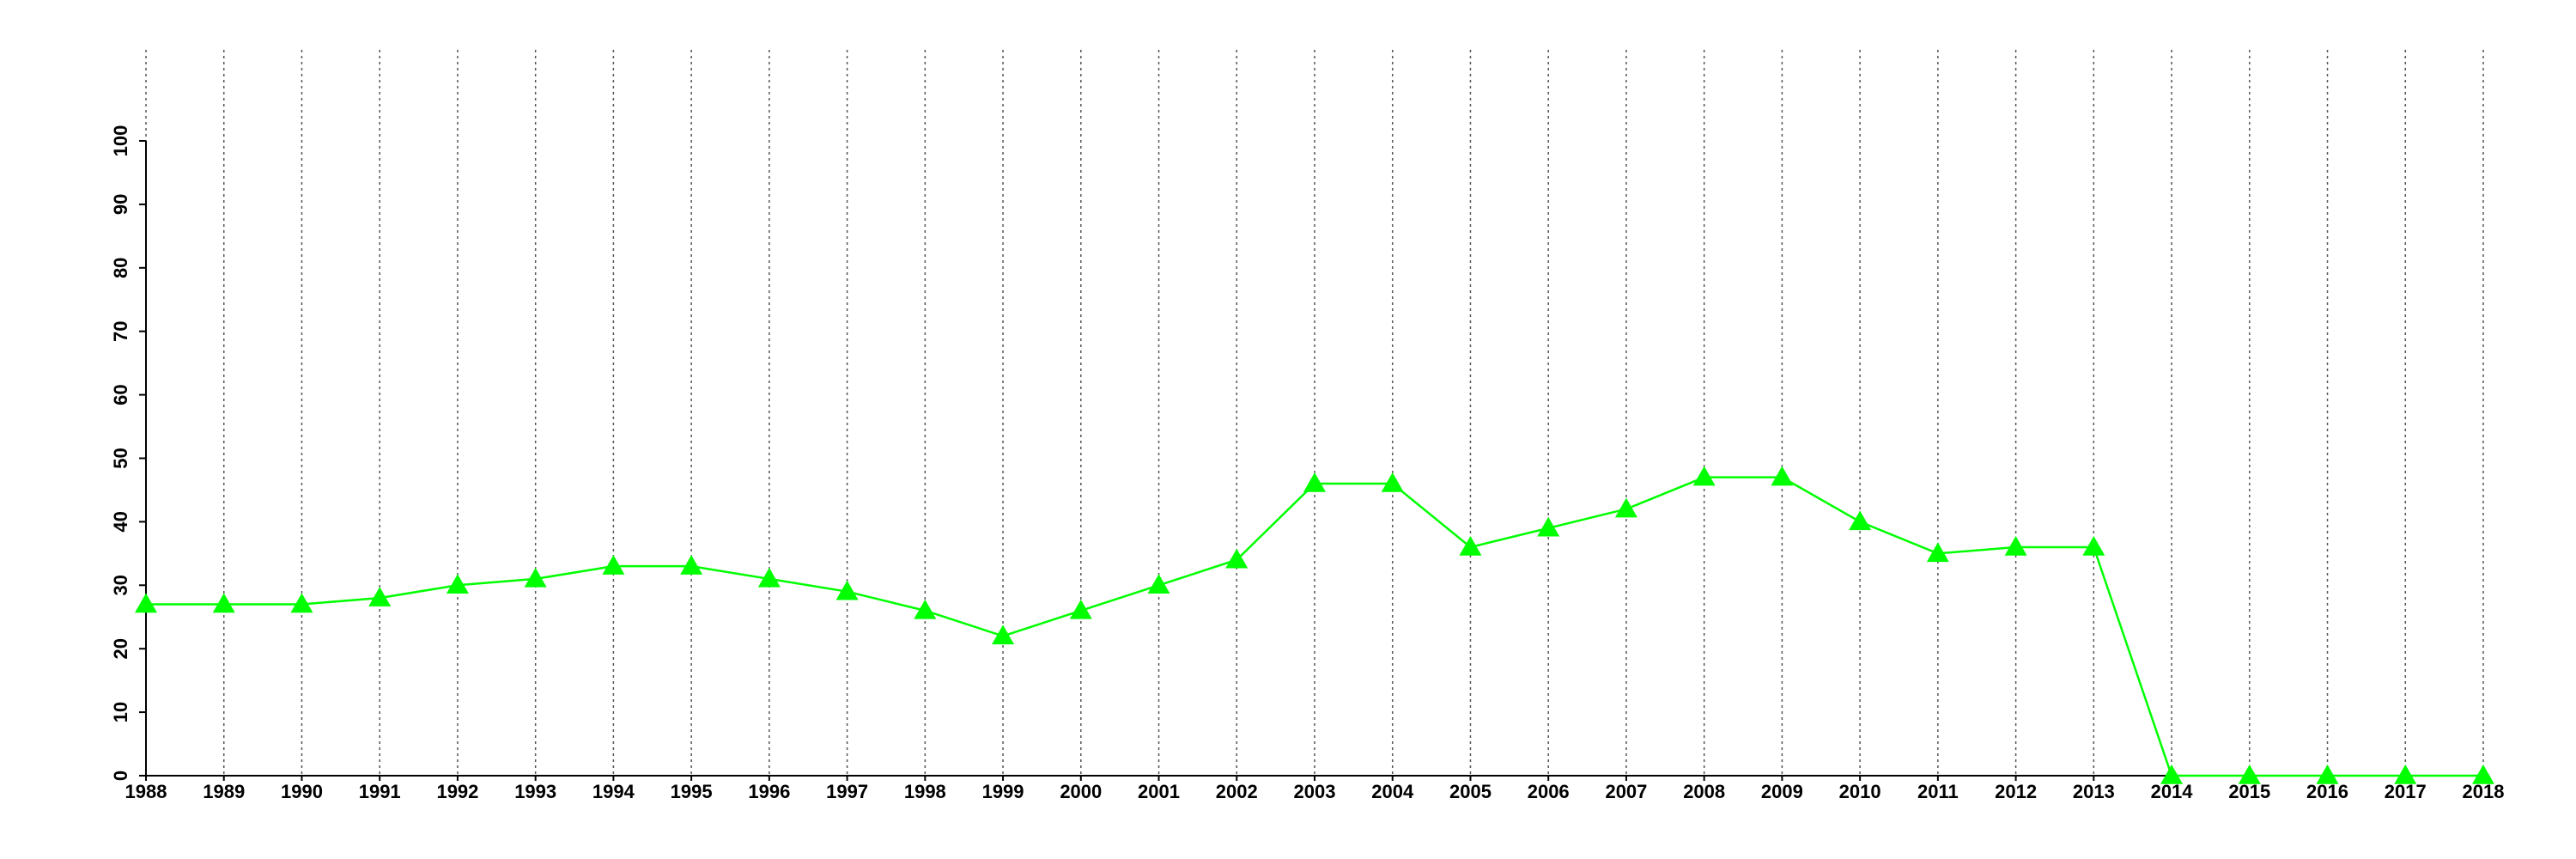 The image size is (2576, 859). I want to click on y-tick-label: 30, so click(121, 585).